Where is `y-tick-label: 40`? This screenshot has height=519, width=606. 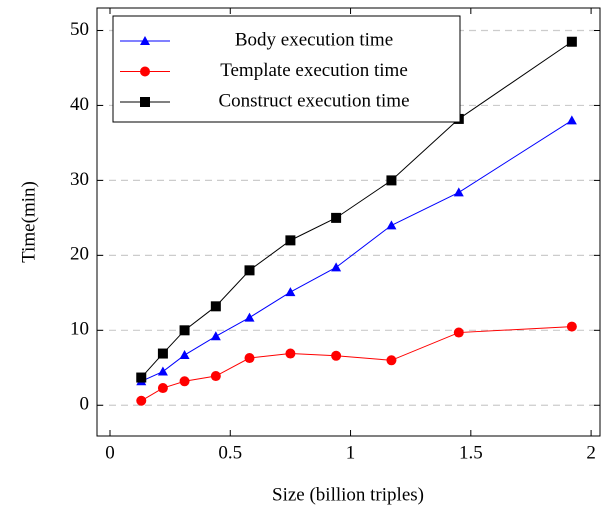 y-tick-label: 40 is located at coordinates (79, 104).